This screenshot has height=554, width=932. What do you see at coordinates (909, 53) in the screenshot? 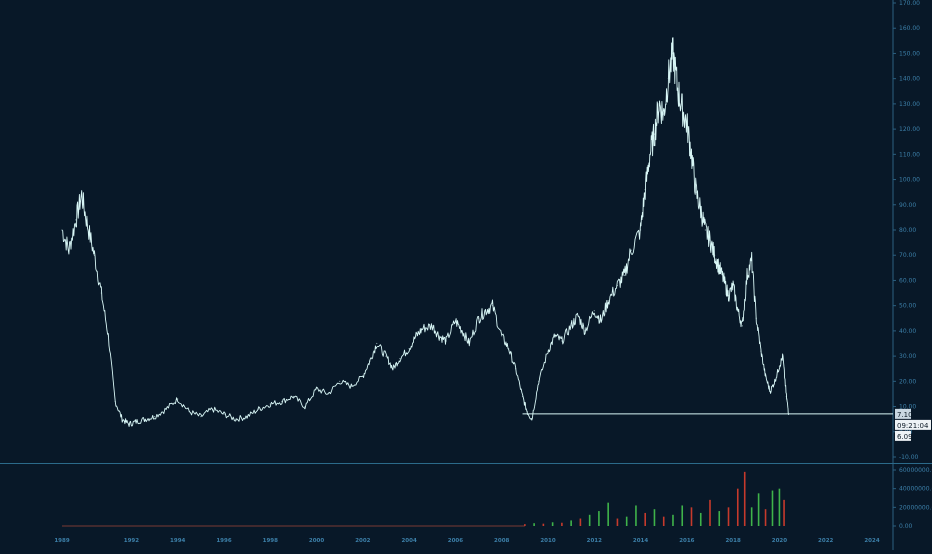
I see `y-tick-label: 150.00` at bounding box center [909, 53].